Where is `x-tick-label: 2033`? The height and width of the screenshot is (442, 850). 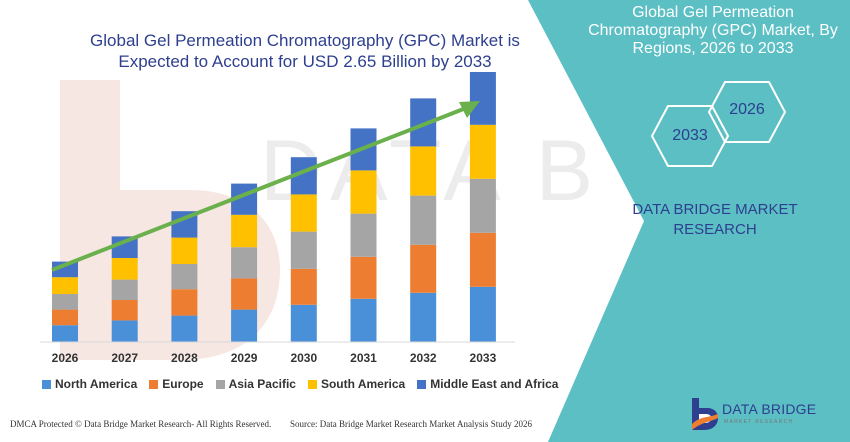
x-tick-label: 2033 is located at coordinates (483, 358).